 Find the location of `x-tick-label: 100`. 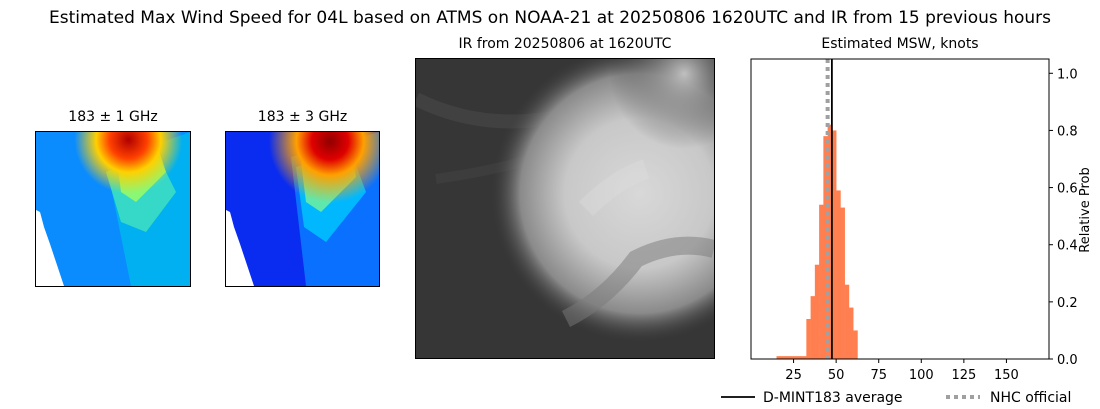

x-tick-label: 100 is located at coordinates (921, 375).